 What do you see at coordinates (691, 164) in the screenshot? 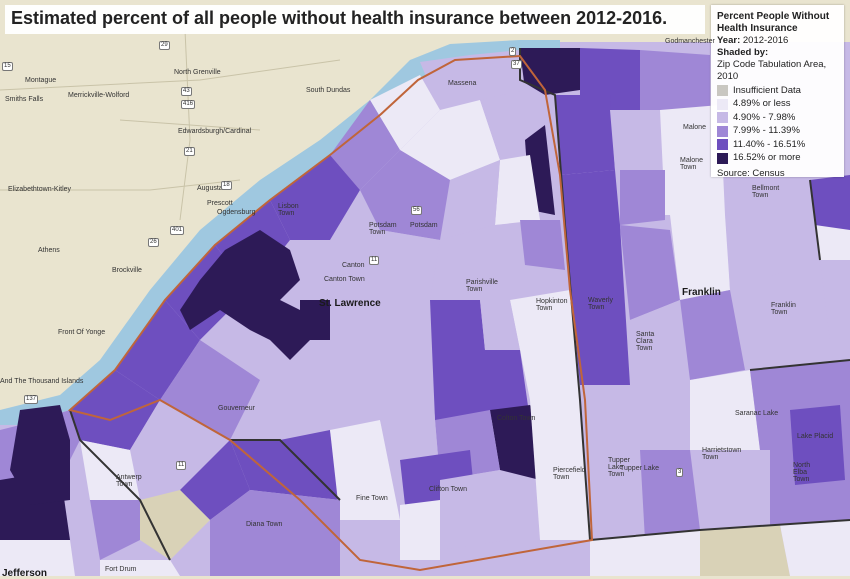
I see `label-malone-town: Malone Town` at bounding box center [691, 164].